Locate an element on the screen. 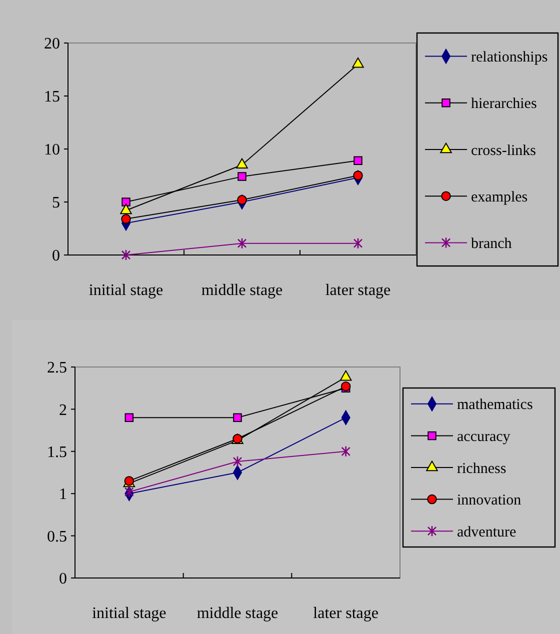 This screenshot has height=634, width=560. y-tick-label: 0.5 is located at coordinates (57, 537).